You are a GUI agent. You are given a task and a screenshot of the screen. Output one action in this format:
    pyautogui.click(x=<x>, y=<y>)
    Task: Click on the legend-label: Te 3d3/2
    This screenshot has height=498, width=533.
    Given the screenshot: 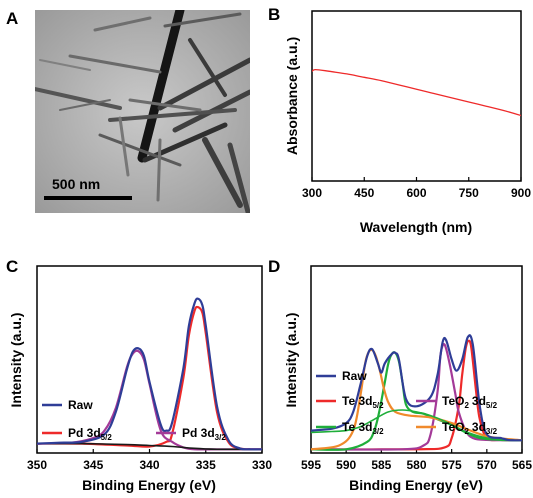 What is the action you would take?
    pyautogui.click(x=363, y=428)
    